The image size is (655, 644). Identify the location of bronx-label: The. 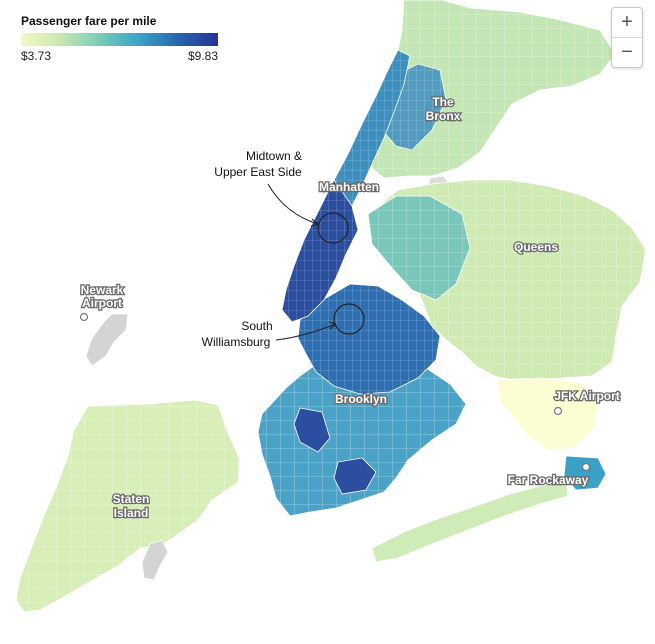
(443, 102).